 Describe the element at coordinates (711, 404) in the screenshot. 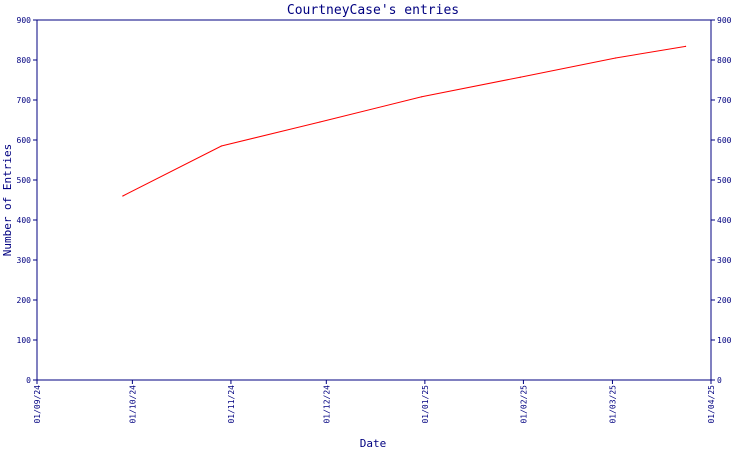

I see `x-tick-label-7: 01/04/25` at that location.